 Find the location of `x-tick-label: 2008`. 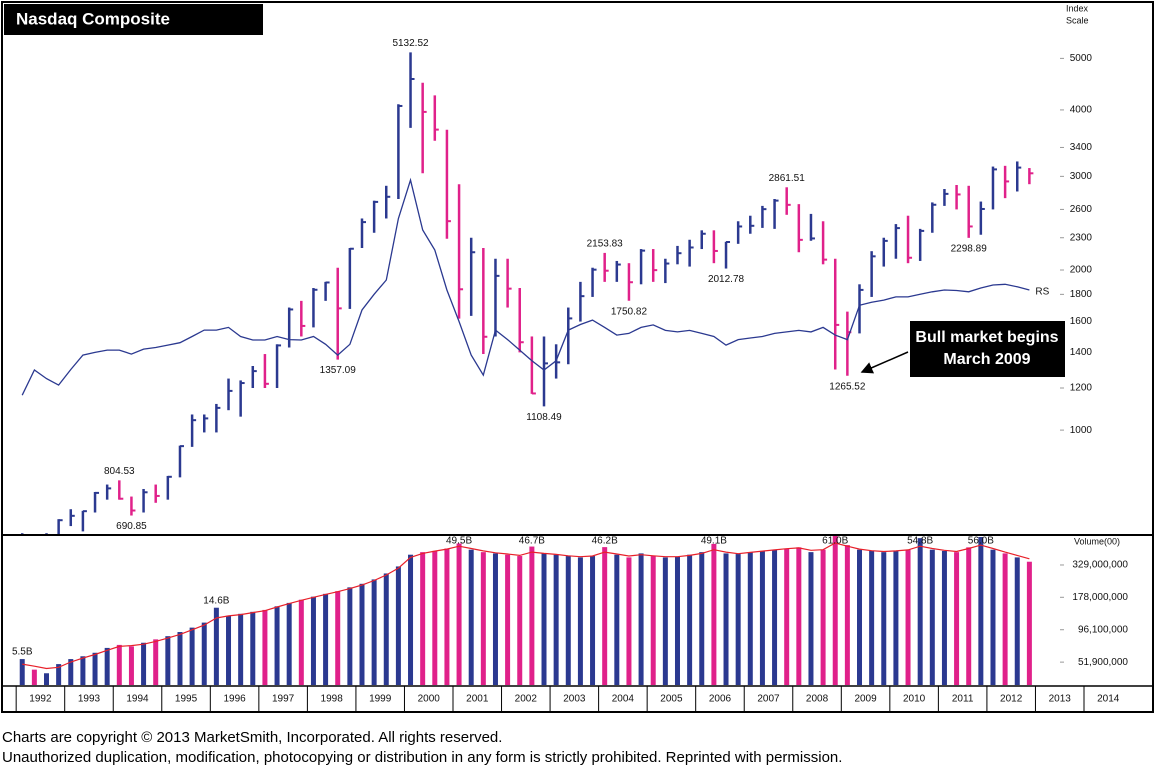

x-tick-label: 2008 is located at coordinates (817, 699).